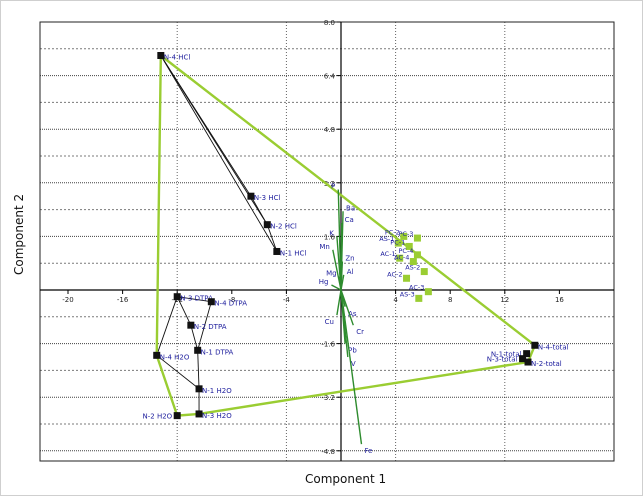  Describe the element at coordinates (287, 300) in the screenshot. I see `x-tick-label: -4` at that location.